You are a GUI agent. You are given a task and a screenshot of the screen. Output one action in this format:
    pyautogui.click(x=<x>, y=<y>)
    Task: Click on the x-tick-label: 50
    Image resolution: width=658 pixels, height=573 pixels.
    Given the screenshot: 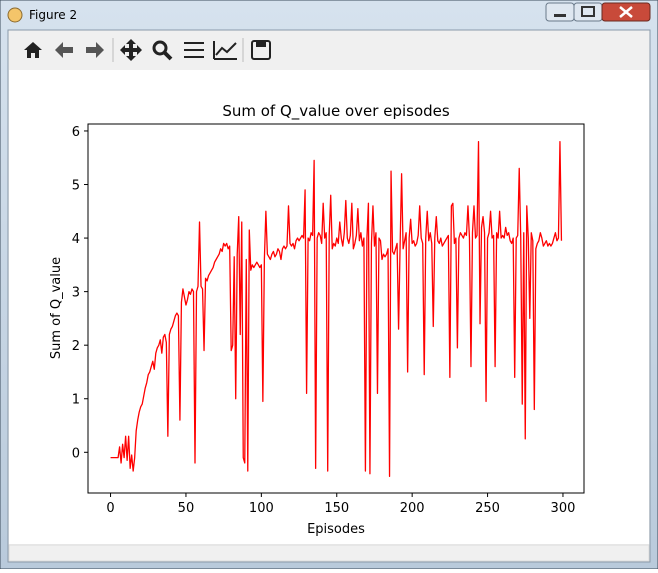 What is the action you would take?
    pyautogui.click(x=186, y=508)
    